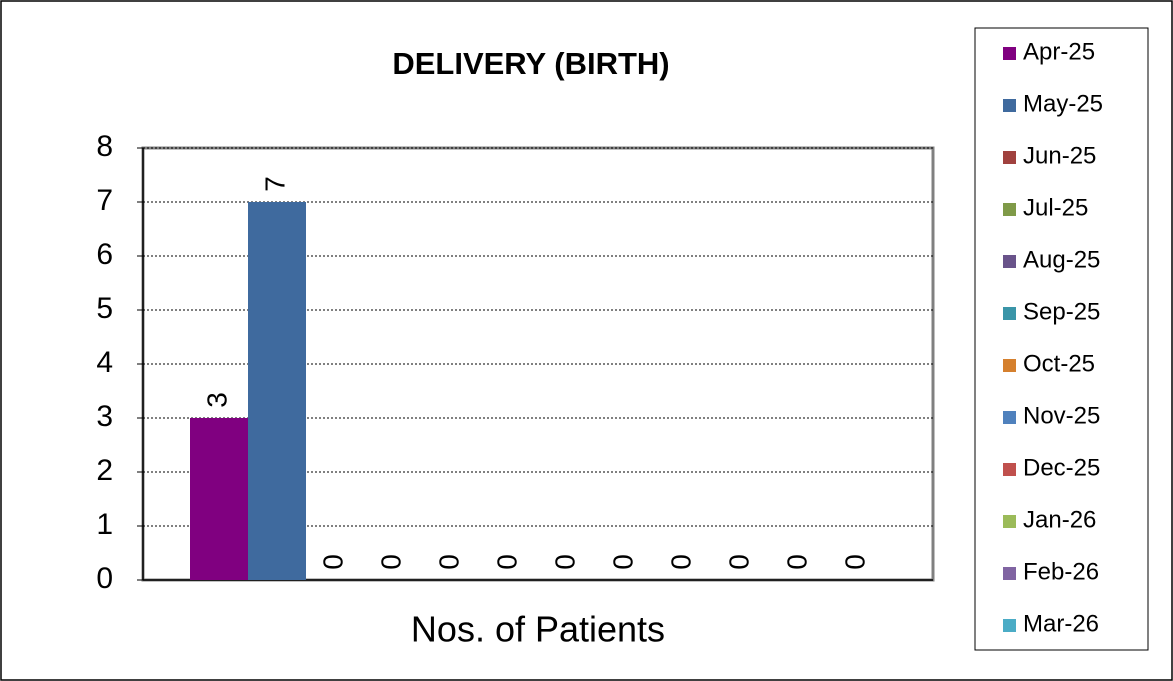  Describe the element at coordinates (1059, 51) in the screenshot. I see `legend-label: Apr-25` at that location.